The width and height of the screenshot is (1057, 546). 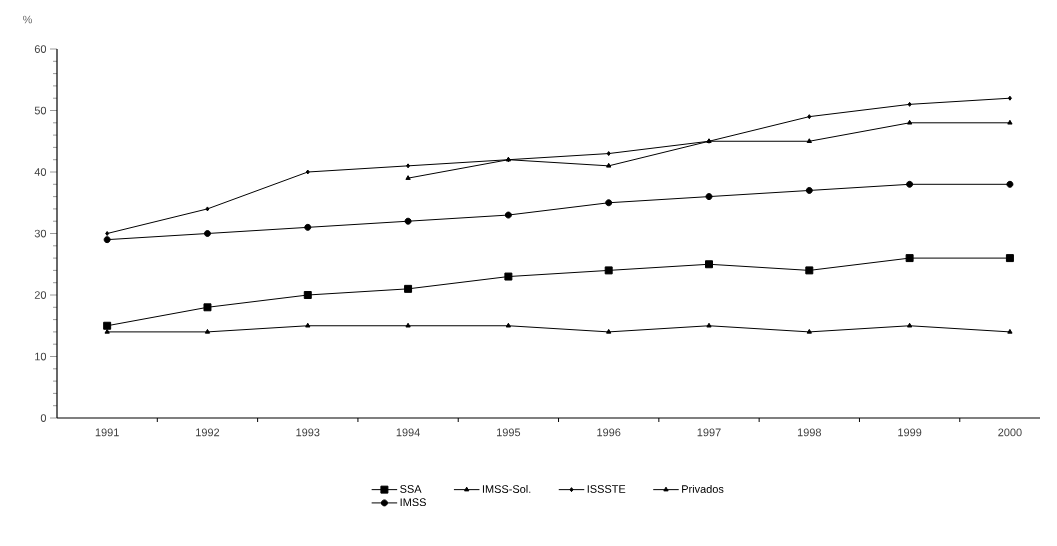 I want to click on legend-label: IMSS-Sol., so click(x=506, y=488).